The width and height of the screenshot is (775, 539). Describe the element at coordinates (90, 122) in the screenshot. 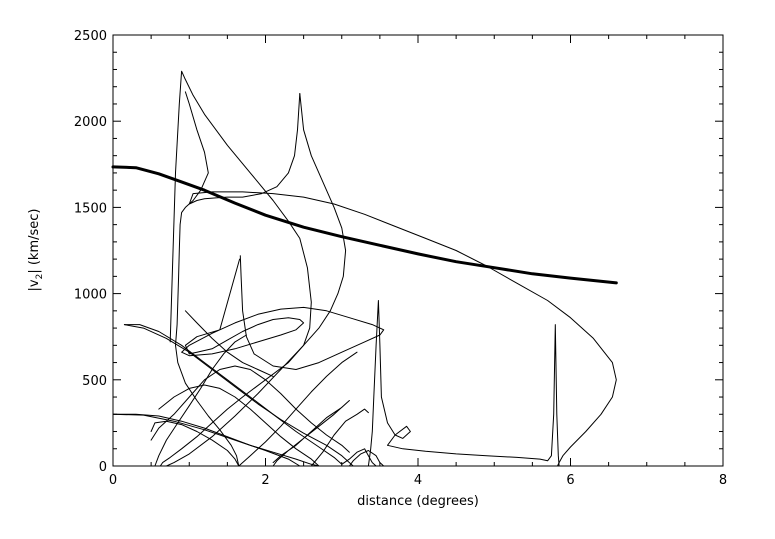

I see `y-tick-label: 2000` at that location.